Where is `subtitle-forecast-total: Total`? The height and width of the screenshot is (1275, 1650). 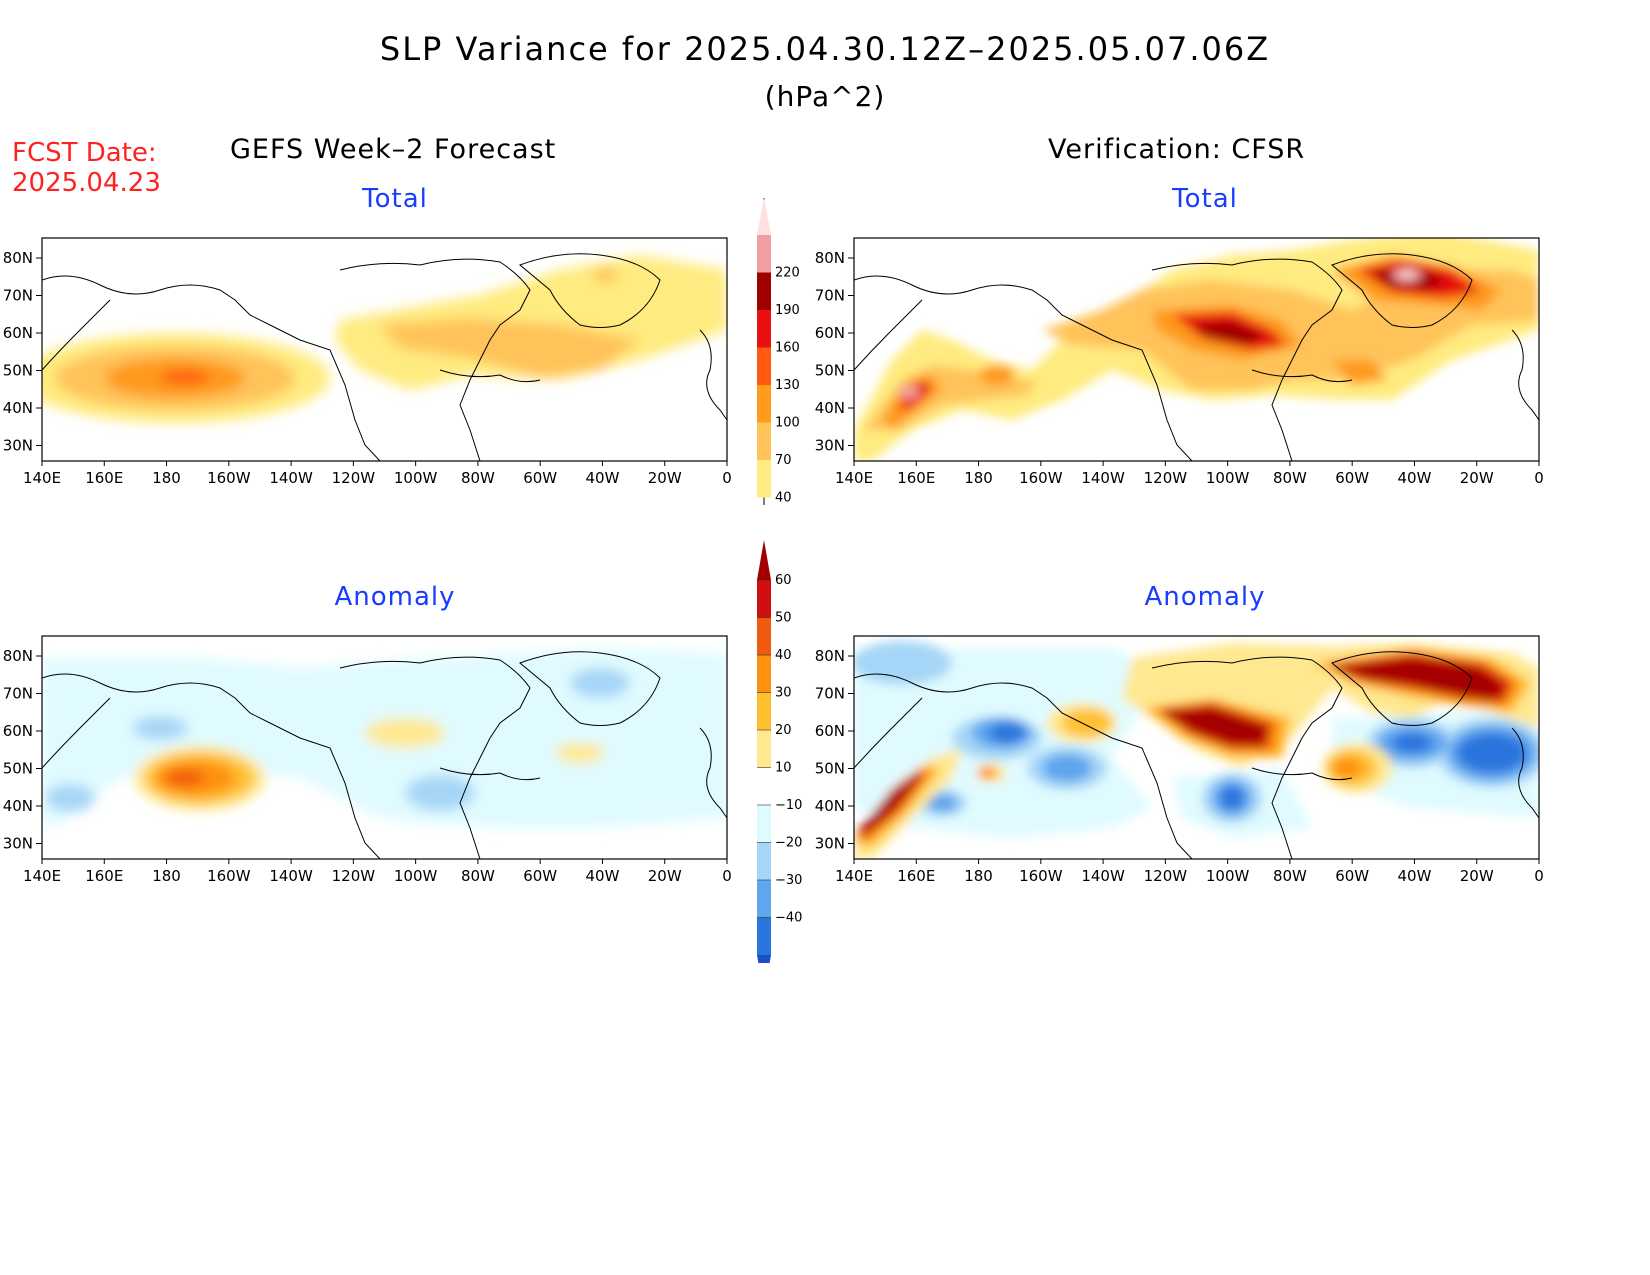
subtitle-forecast-total: Total is located at coordinates (395, 199).